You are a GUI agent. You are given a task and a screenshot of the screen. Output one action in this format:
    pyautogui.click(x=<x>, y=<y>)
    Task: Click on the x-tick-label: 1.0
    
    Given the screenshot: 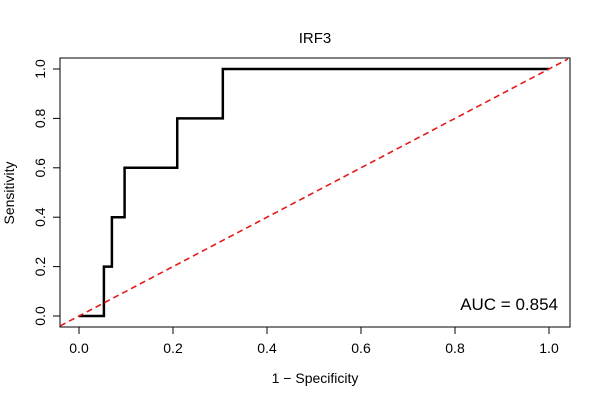 What is the action you would take?
    pyautogui.click(x=549, y=348)
    